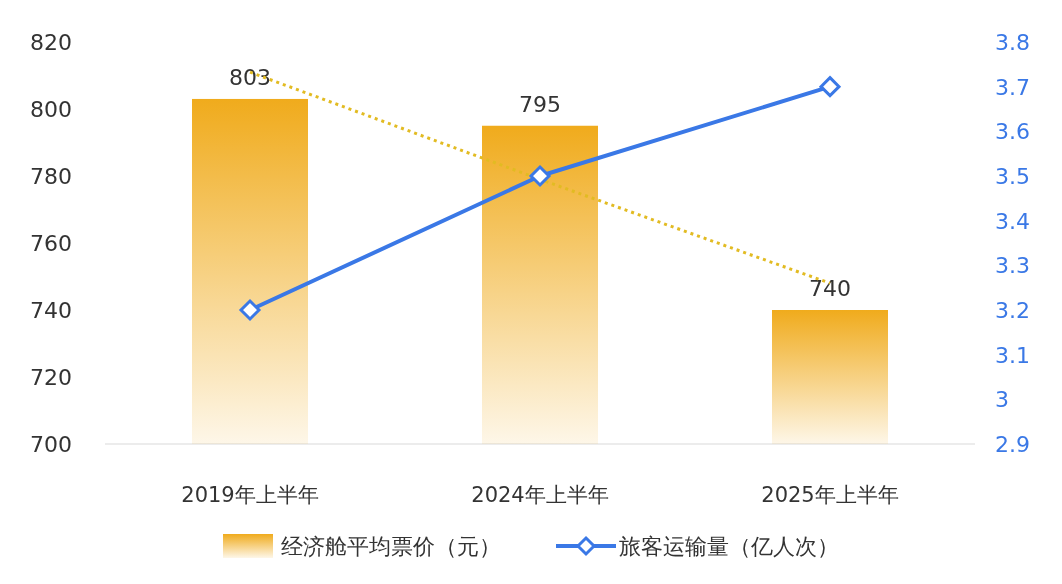 The height and width of the screenshot is (584, 1062). Describe the element at coordinates (540, 495) in the screenshot. I see `x-tick-label: 2024年上半年` at that location.